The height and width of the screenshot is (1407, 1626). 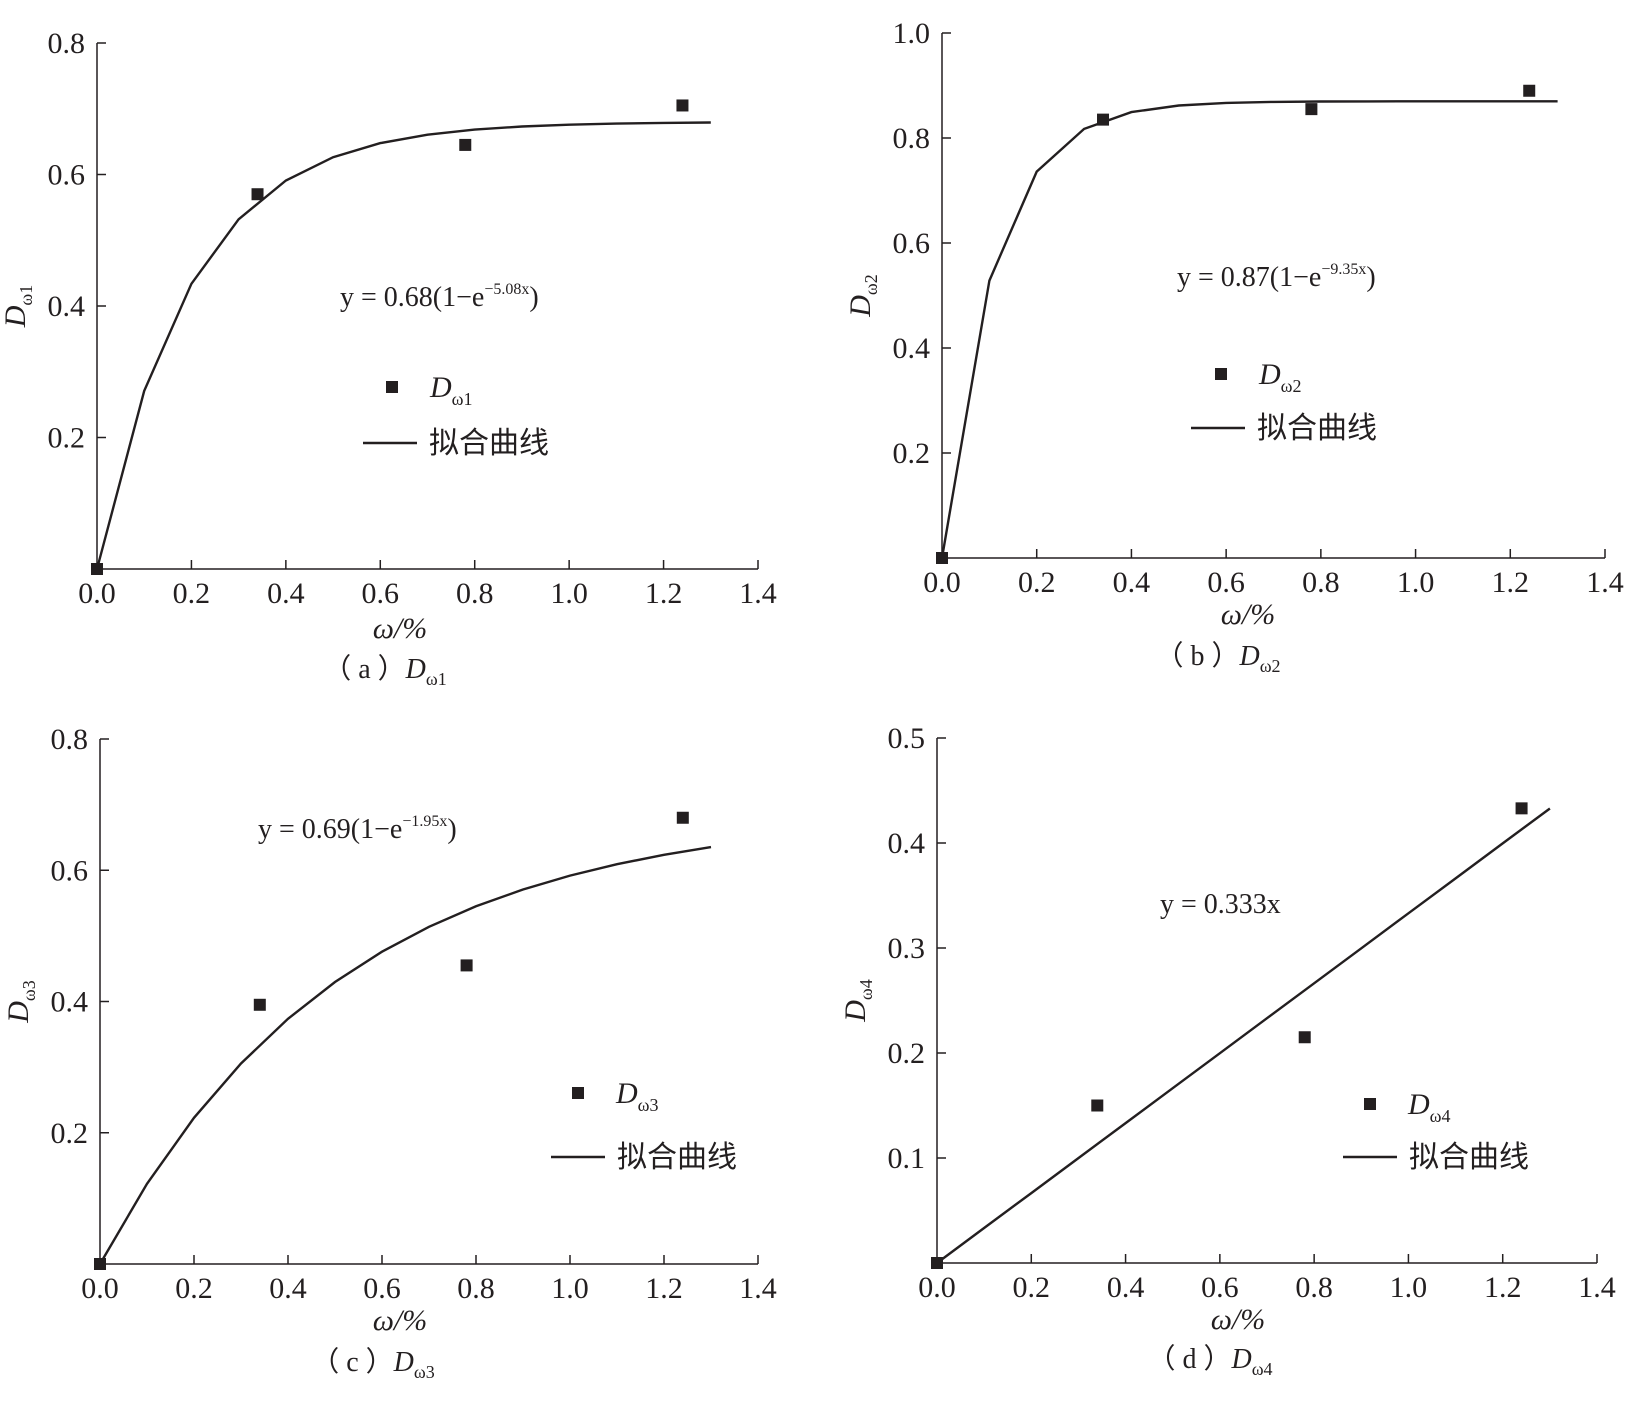 I want to click on panel-caption: （ a ）Dω1, so click(x=385, y=671).